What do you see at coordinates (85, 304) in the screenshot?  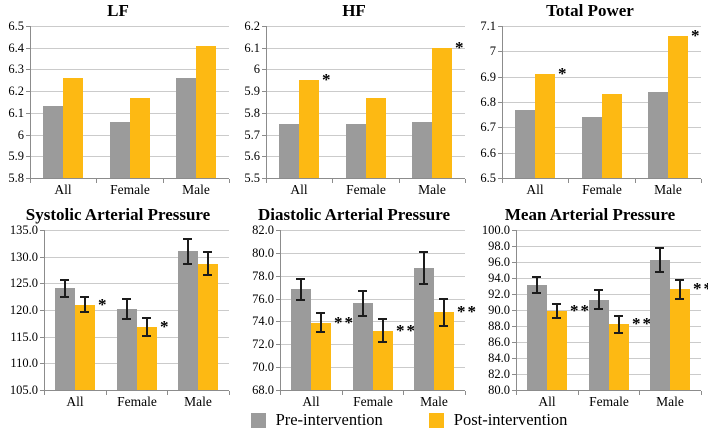 I see `error-bar-post-all` at bounding box center [85, 304].